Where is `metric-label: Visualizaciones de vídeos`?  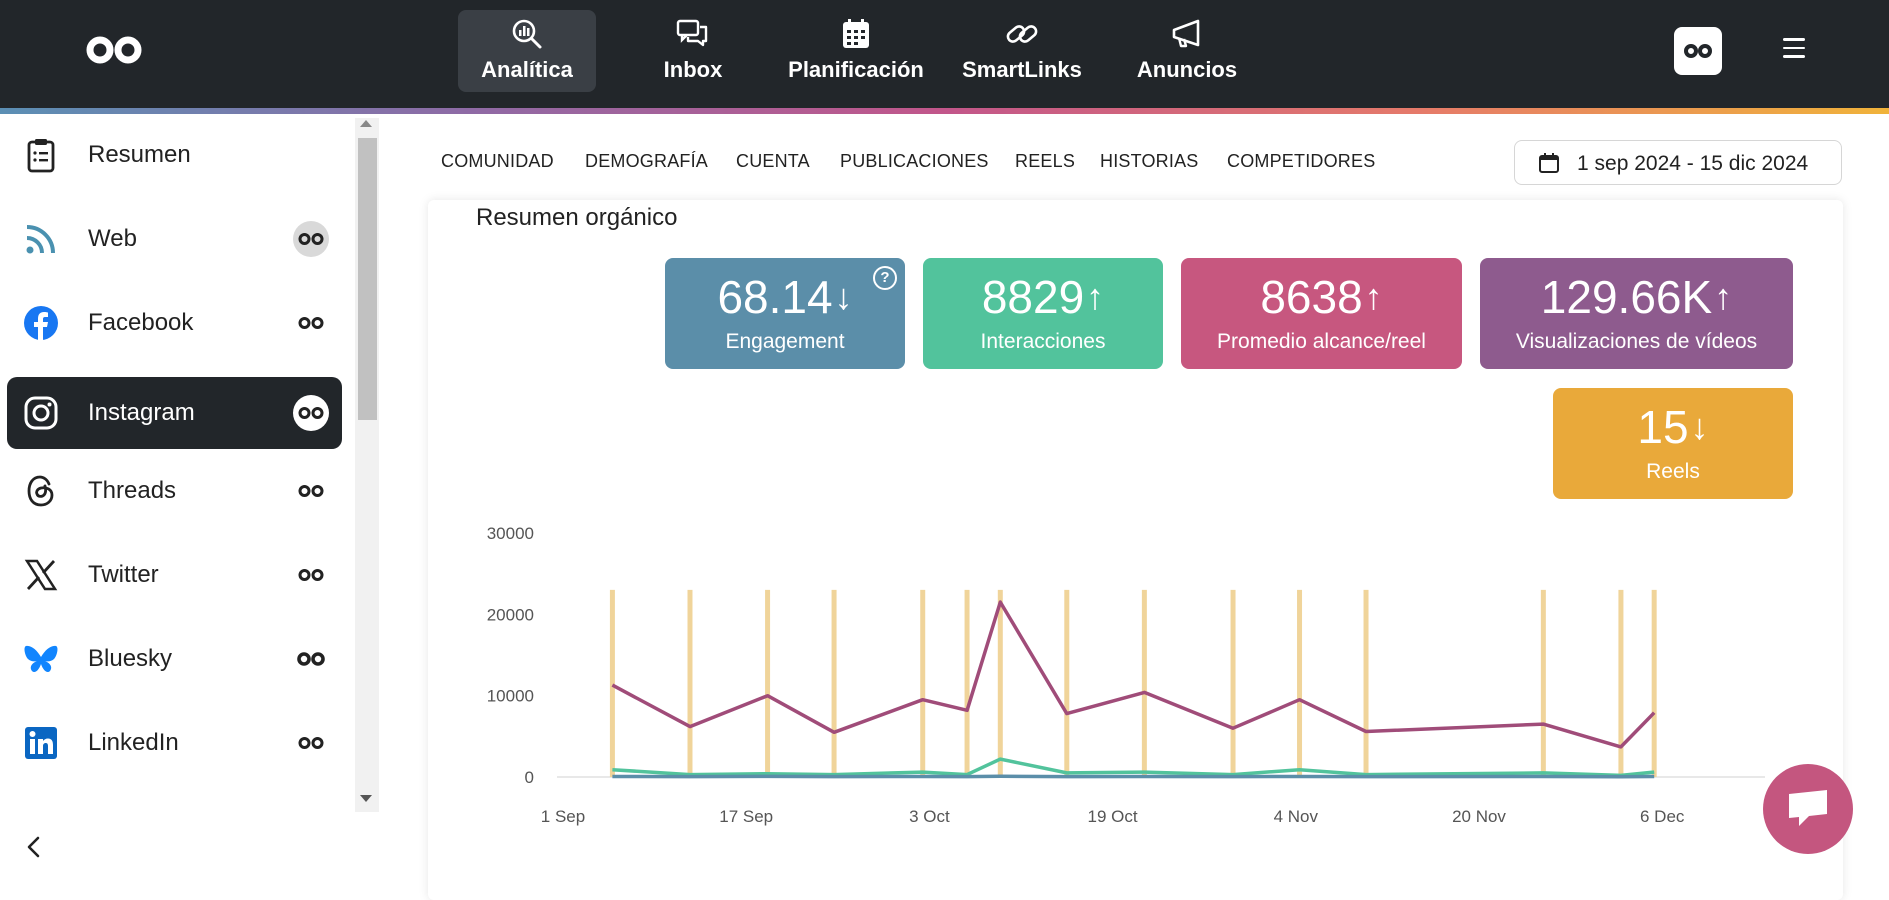 metric-label: Visualizaciones de vídeos is located at coordinates (1636, 342).